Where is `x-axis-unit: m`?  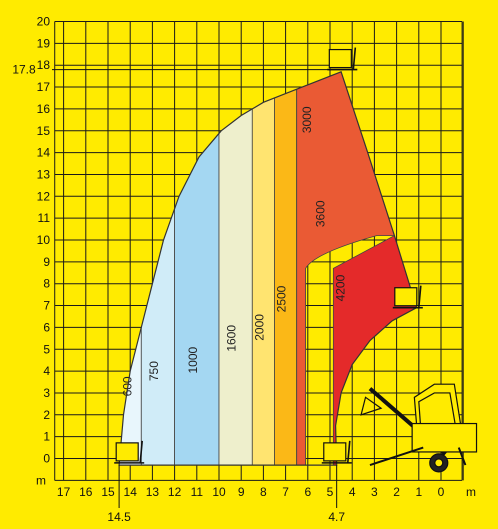
x-axis-unit: m is located at coordinates (471, 492).